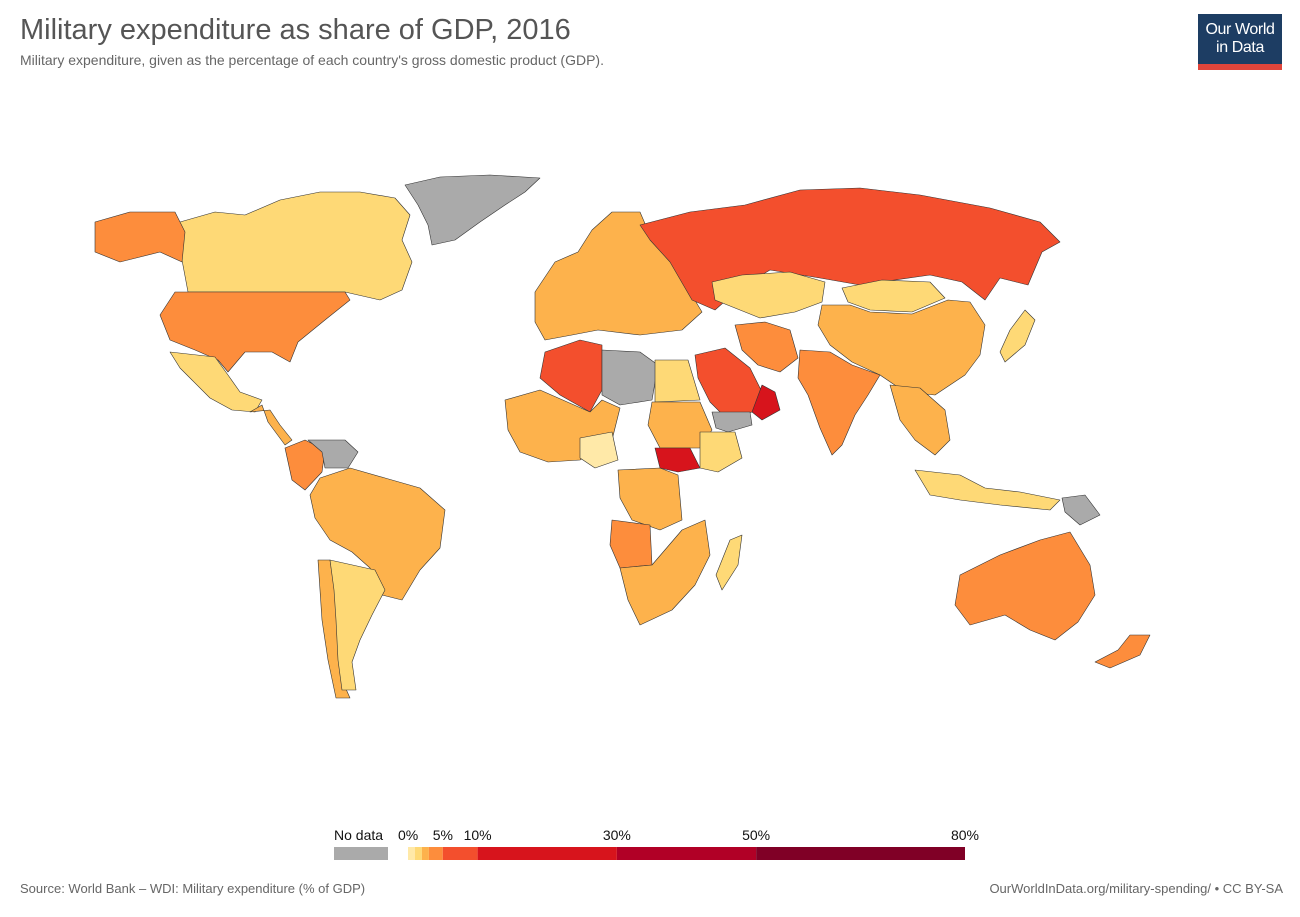 The width and height of the screenshot is (1300, 917). Describe the element at coordinates (616, 835) in the screenshot. I see `legend-tick-label: 30%` at that location.